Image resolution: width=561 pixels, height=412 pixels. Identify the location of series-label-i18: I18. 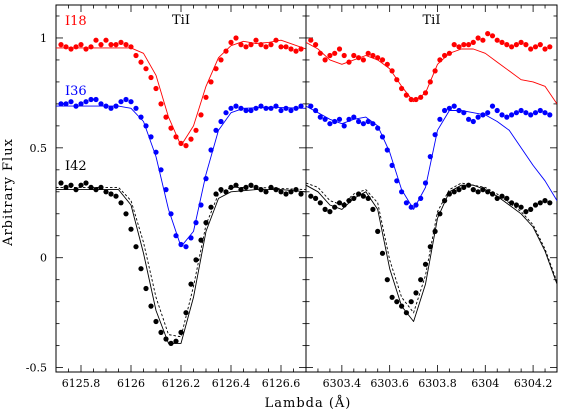
(76, 21).